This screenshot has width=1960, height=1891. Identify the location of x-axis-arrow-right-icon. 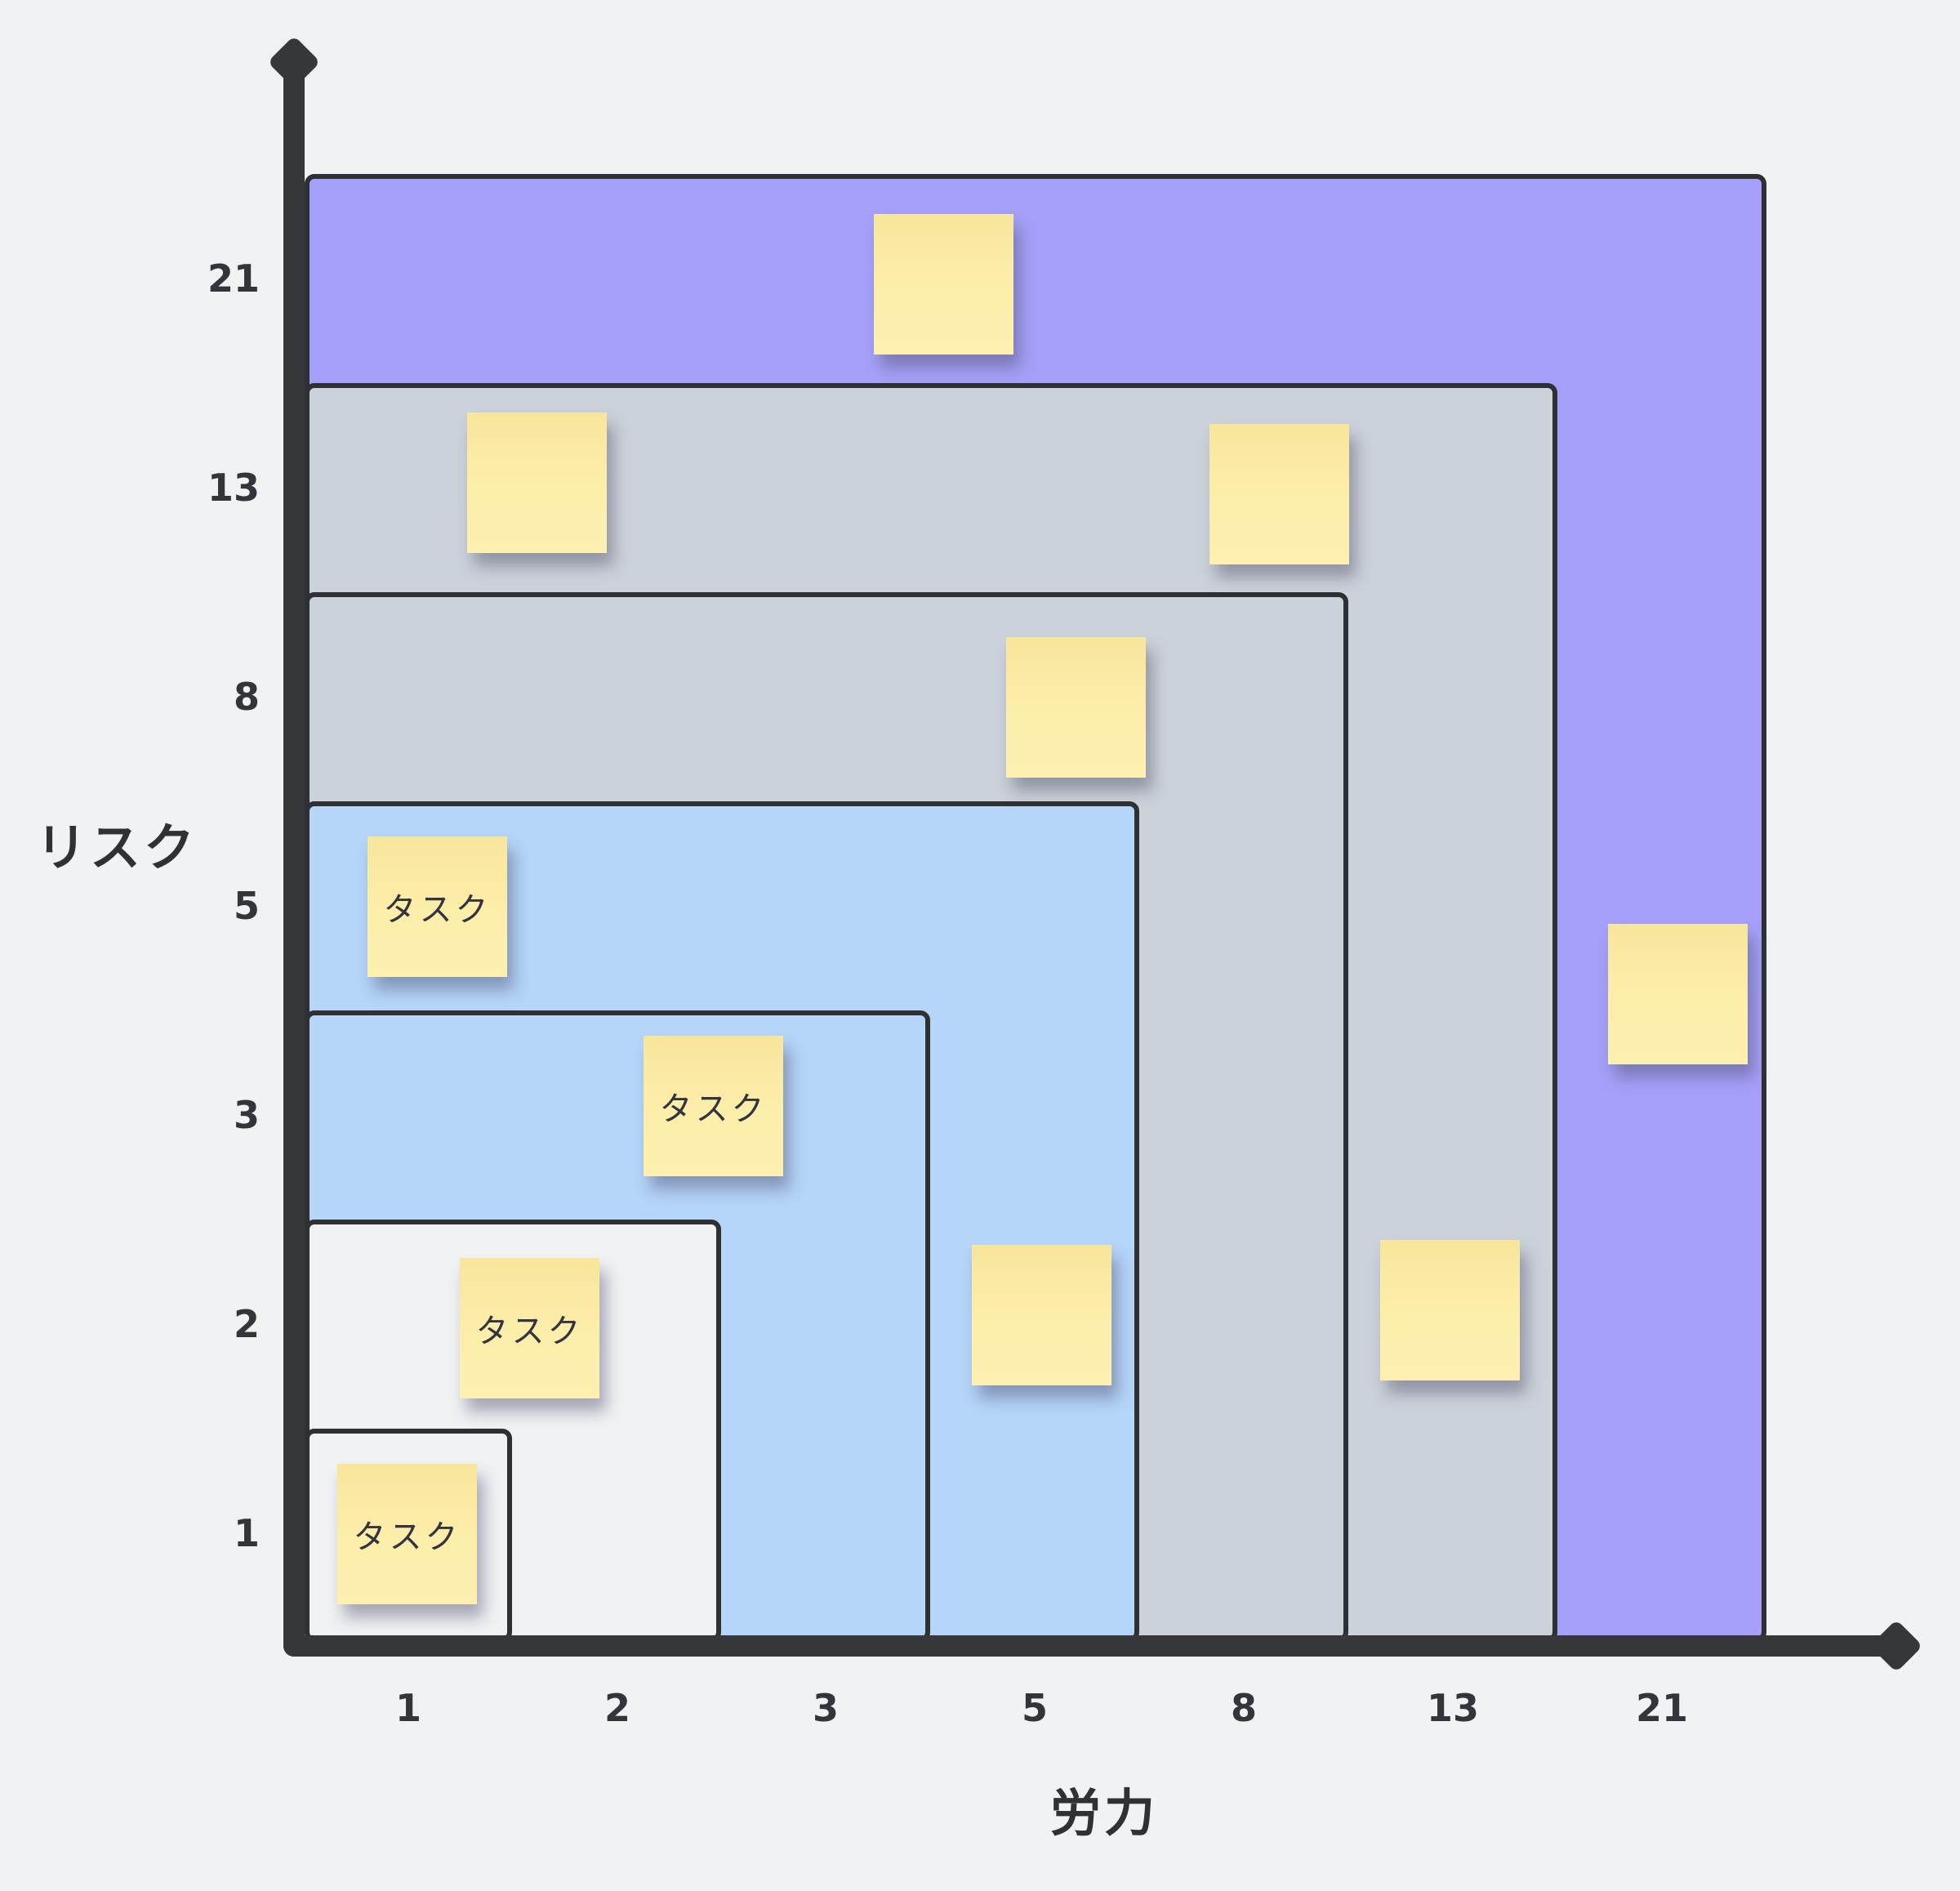
(1896, 1646).